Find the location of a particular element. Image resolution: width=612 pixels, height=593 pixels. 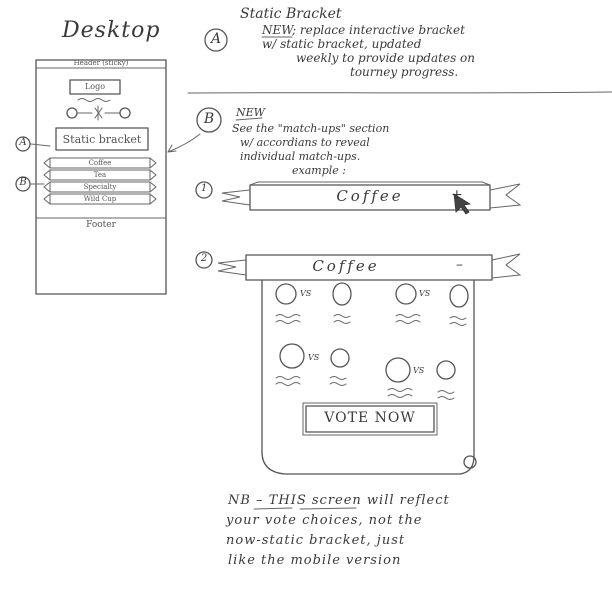

wireframe-frame is located at coordinates (101, 177).